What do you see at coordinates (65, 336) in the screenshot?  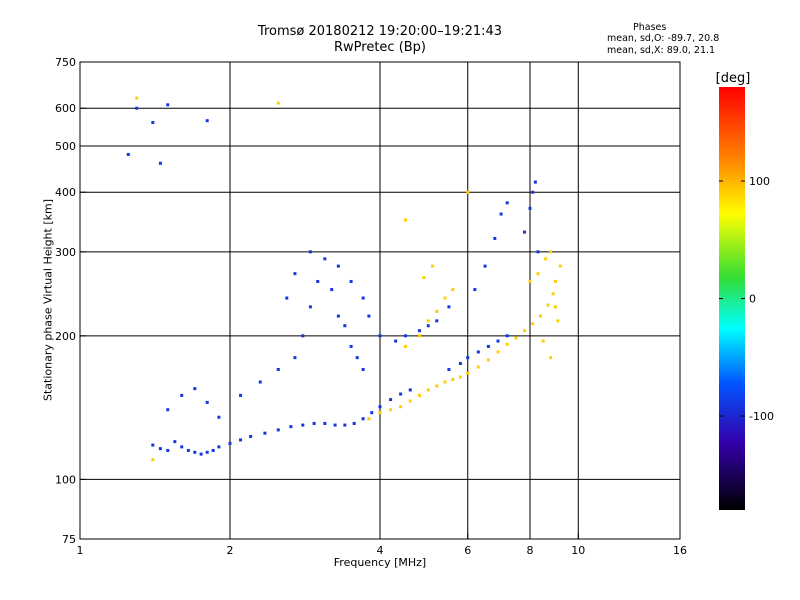 I see `y-tick-label: 200` at bounding box center [65, 336].